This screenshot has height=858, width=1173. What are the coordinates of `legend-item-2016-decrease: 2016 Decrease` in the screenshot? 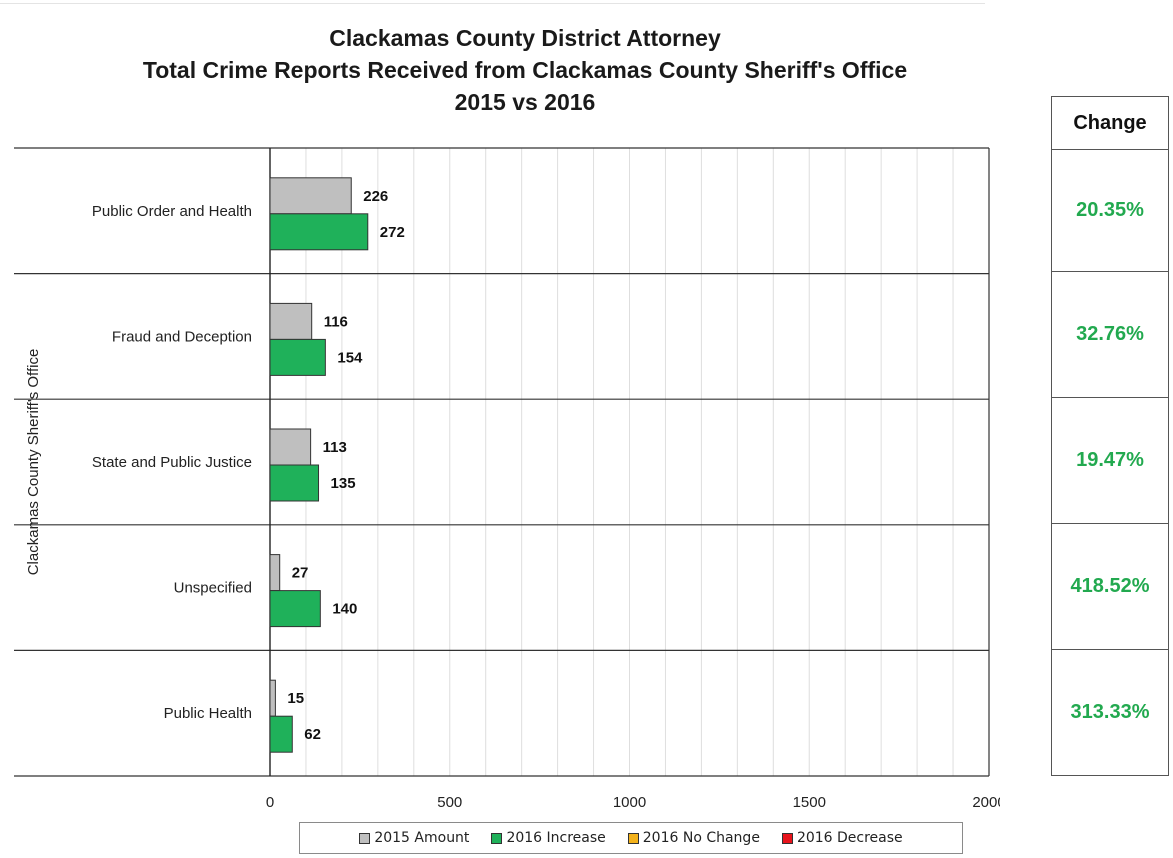 It's located at (842, 838).